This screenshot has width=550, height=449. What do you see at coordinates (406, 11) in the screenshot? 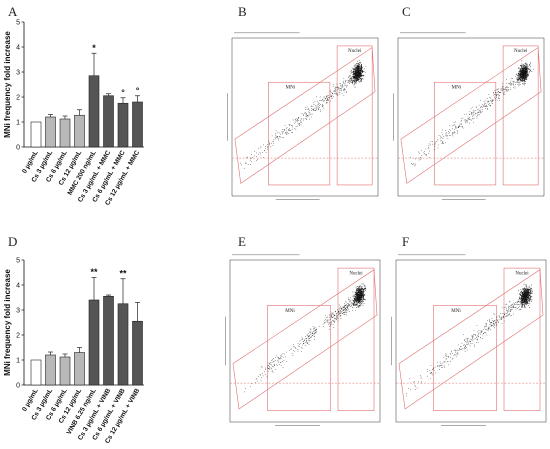
I see `panel-letter-c: C` at bounding box center [406, 11].